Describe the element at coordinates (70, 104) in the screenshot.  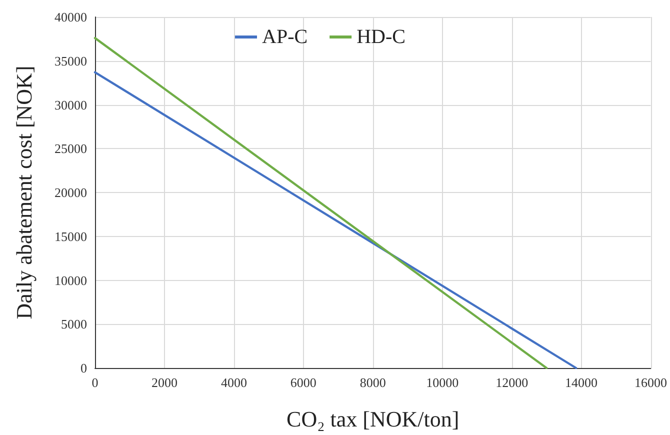
I see `y-tick-label: 30000` at that location.